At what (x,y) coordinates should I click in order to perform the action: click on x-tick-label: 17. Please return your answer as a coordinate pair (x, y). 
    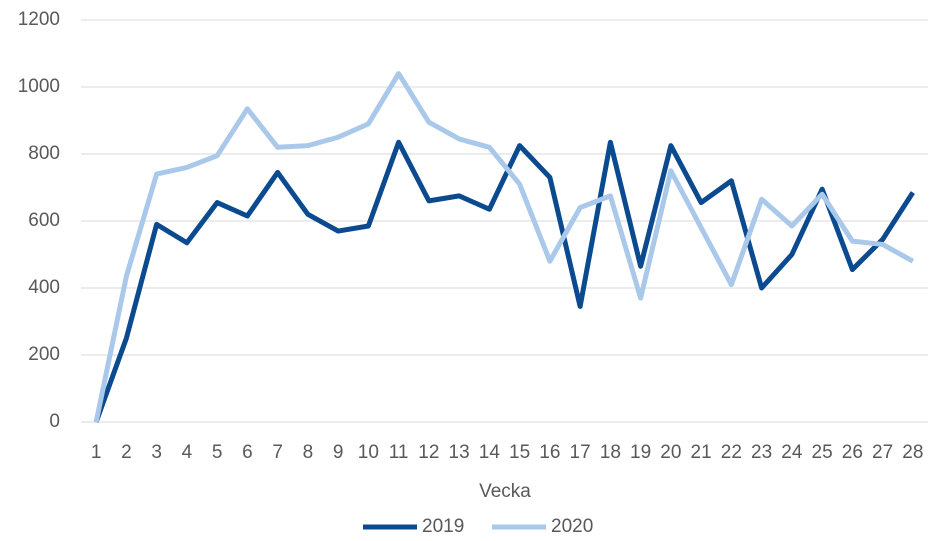
    Looking at the image, I should click on (580, 452).